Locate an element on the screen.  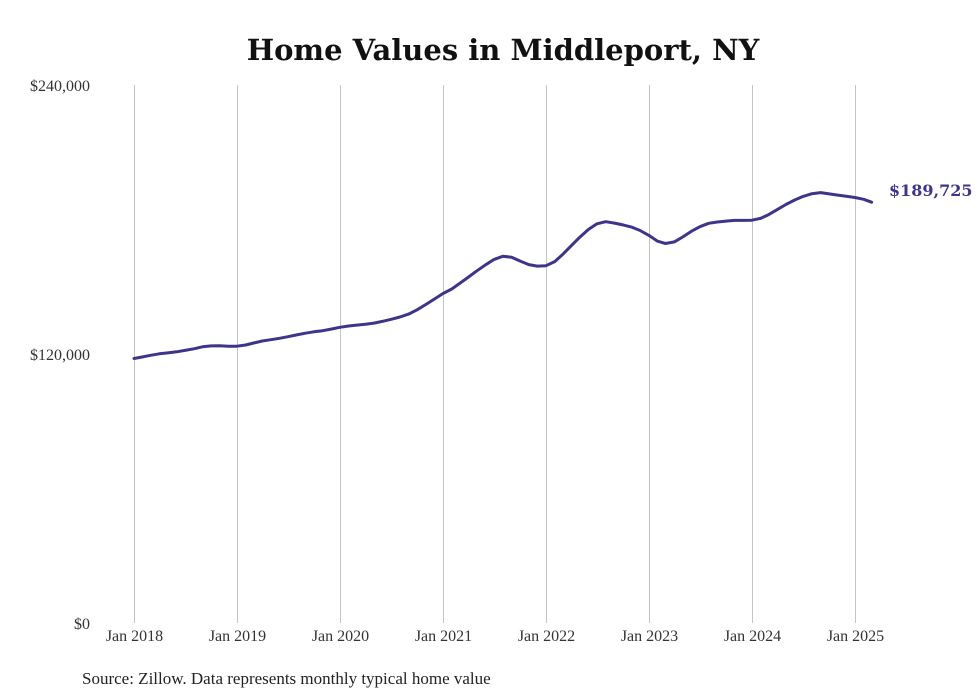
y-axis-tick-labels: $0 $120,000 $240,000 is located at coordinates (60, 355).